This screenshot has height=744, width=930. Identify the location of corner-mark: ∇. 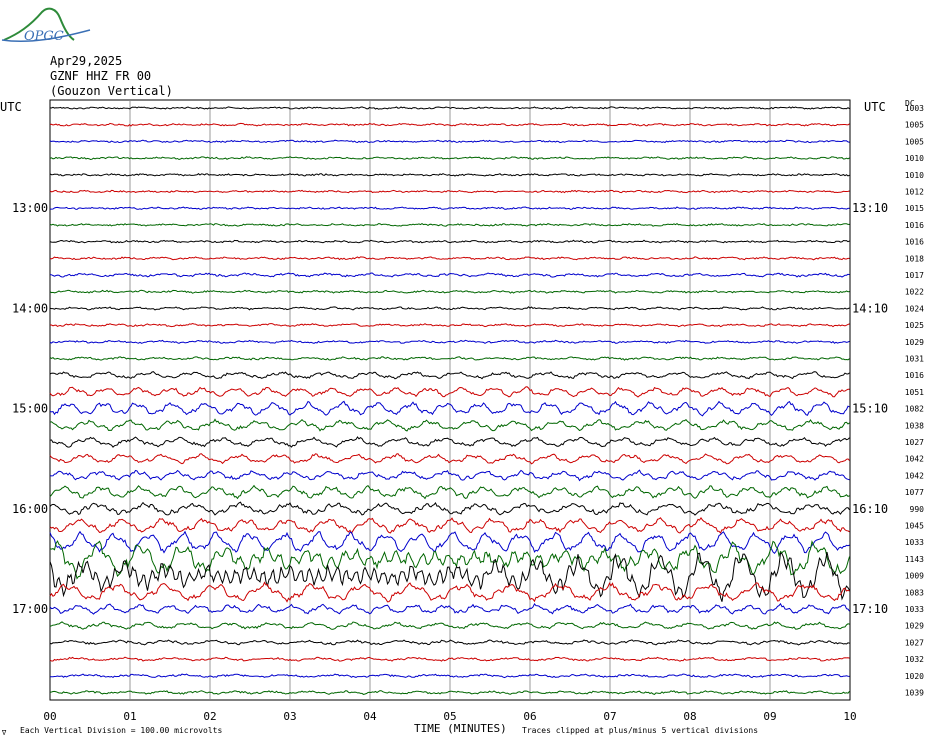
(4, 733).